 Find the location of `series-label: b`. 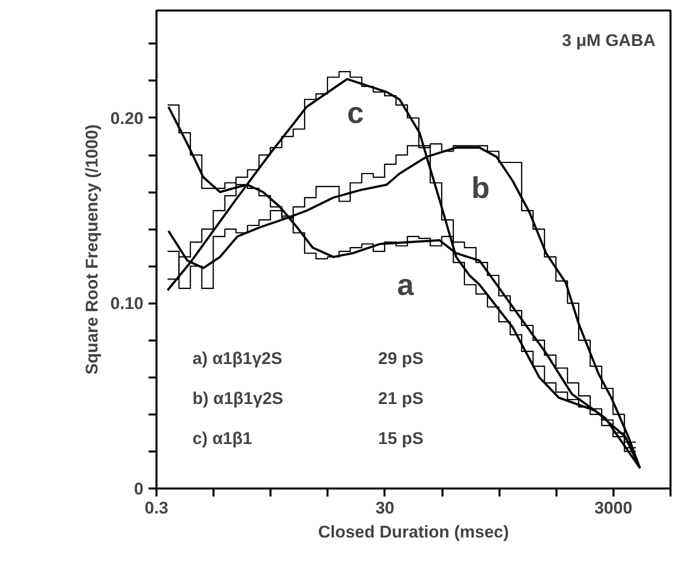

series-label: b is located at coordinates (480, 188).